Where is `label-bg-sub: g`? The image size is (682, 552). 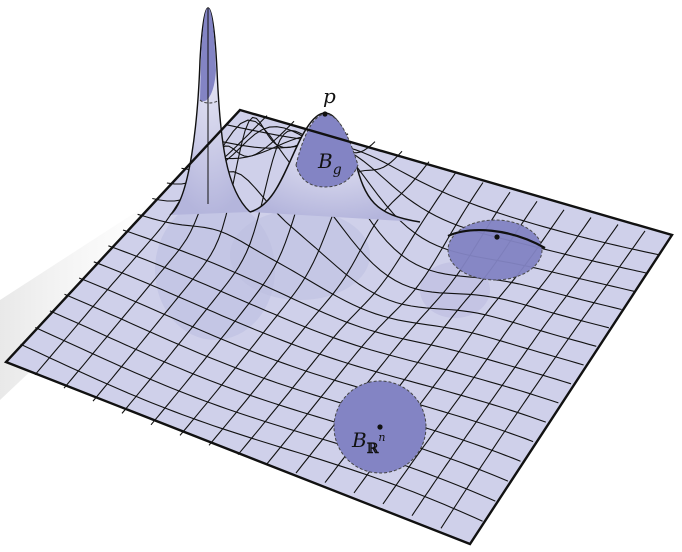 label-bg-sub: g is located at coordinates (337, 170).